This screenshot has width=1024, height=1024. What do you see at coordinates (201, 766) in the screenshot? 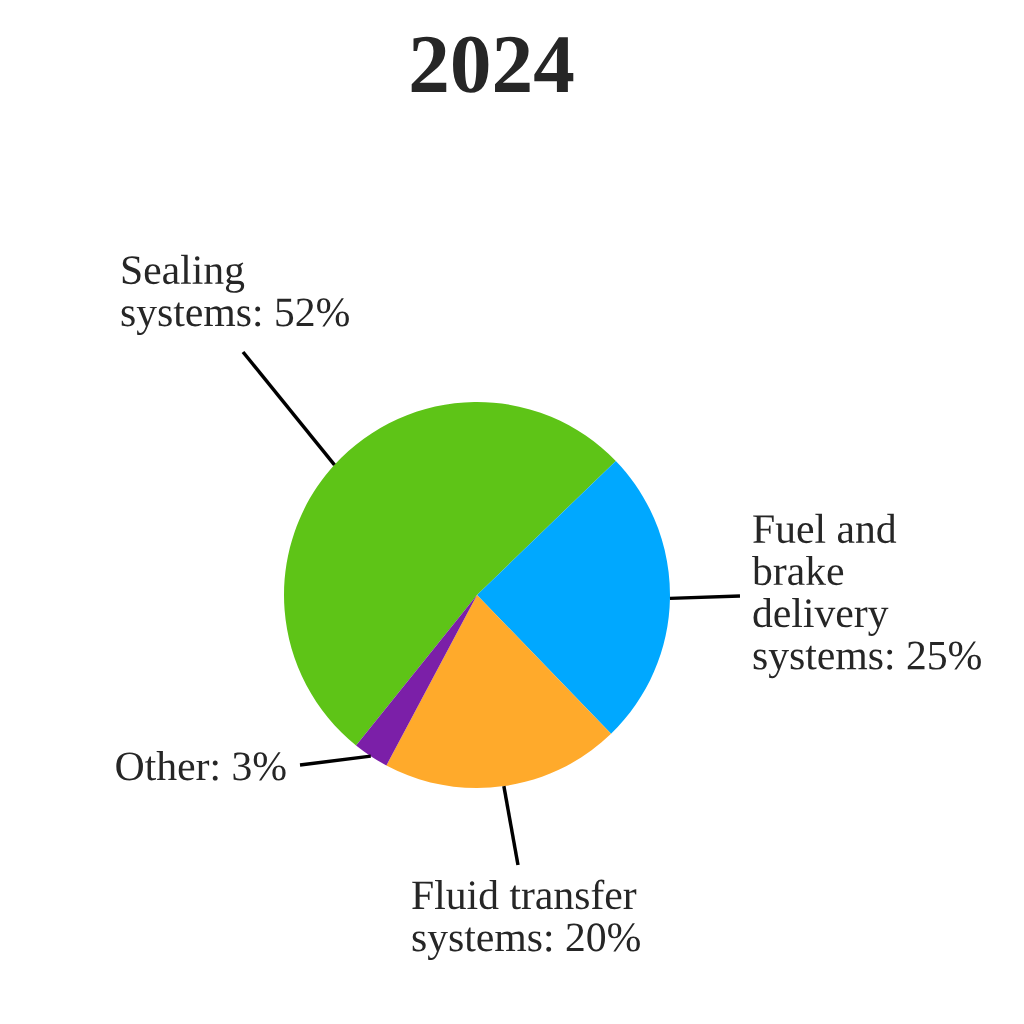
I see `slice-label: Other: 3%` at bounding box center [201, 766].